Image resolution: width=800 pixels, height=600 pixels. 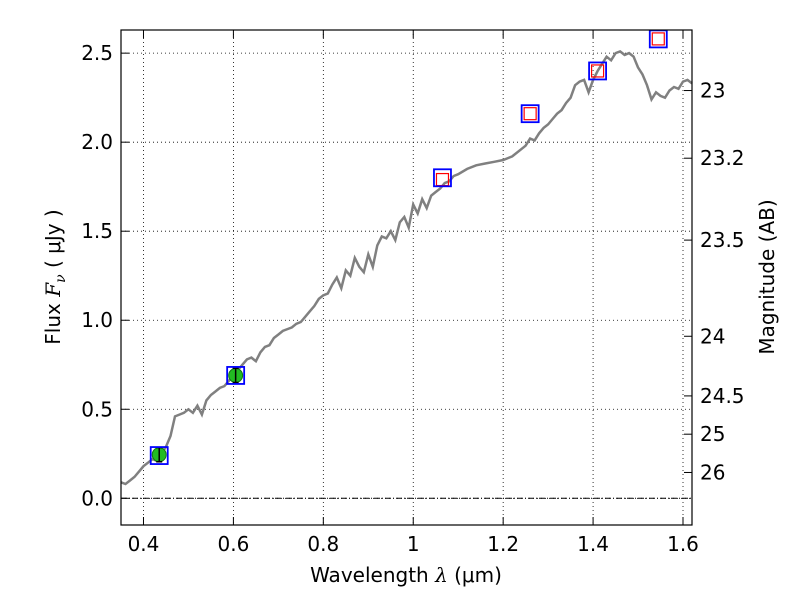 I want to click on x-tick-label: 0.8, so click(x=323, y=544).